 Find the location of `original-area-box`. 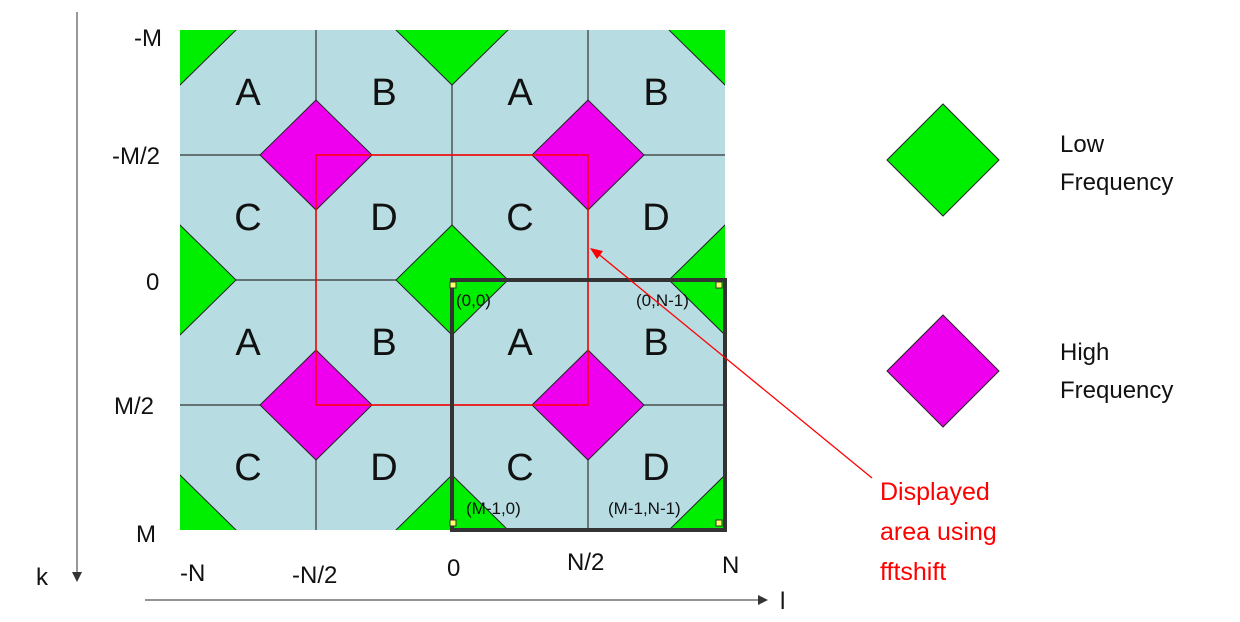

original-area-box is located at coordinates (588, 405).